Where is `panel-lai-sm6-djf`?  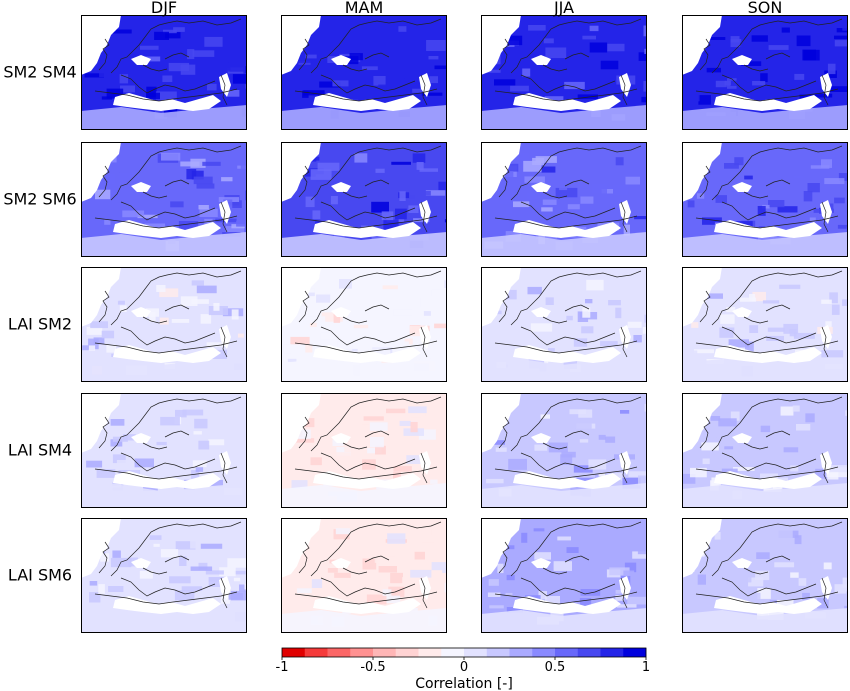 panel-lai-sm6-djf is located at coordinates (164, 575).